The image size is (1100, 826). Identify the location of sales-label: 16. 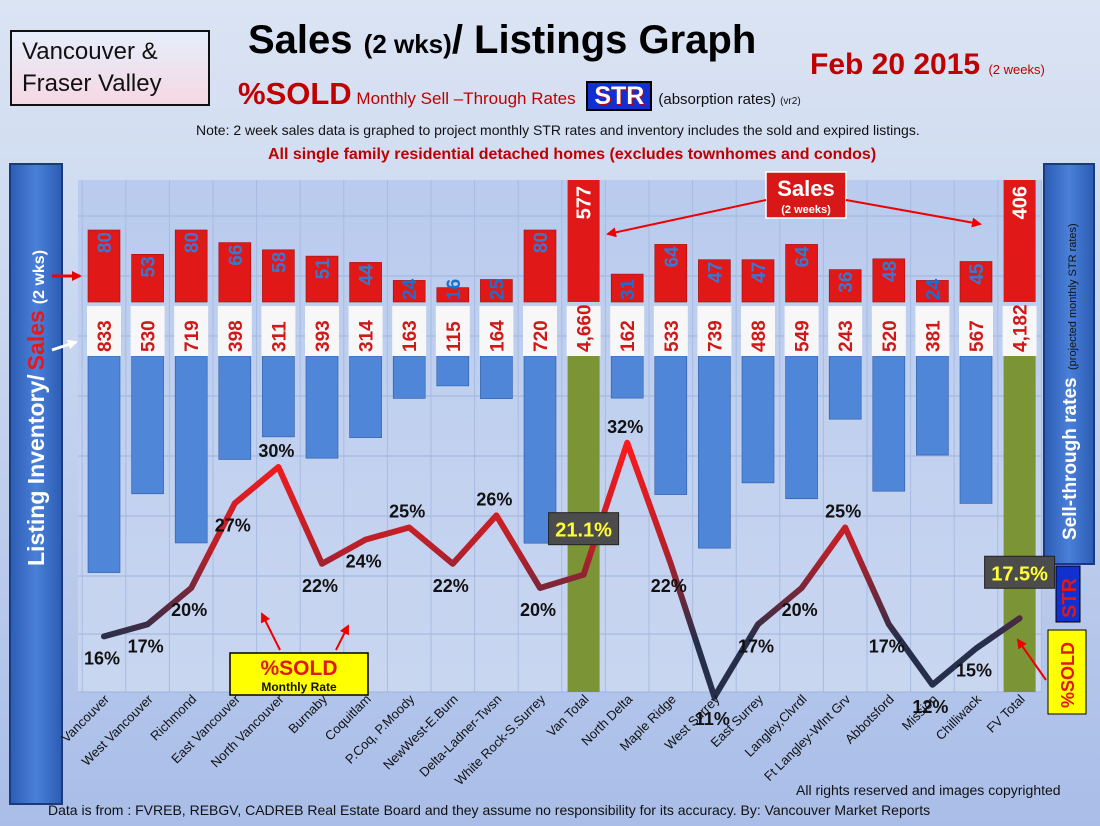
(454, 289).